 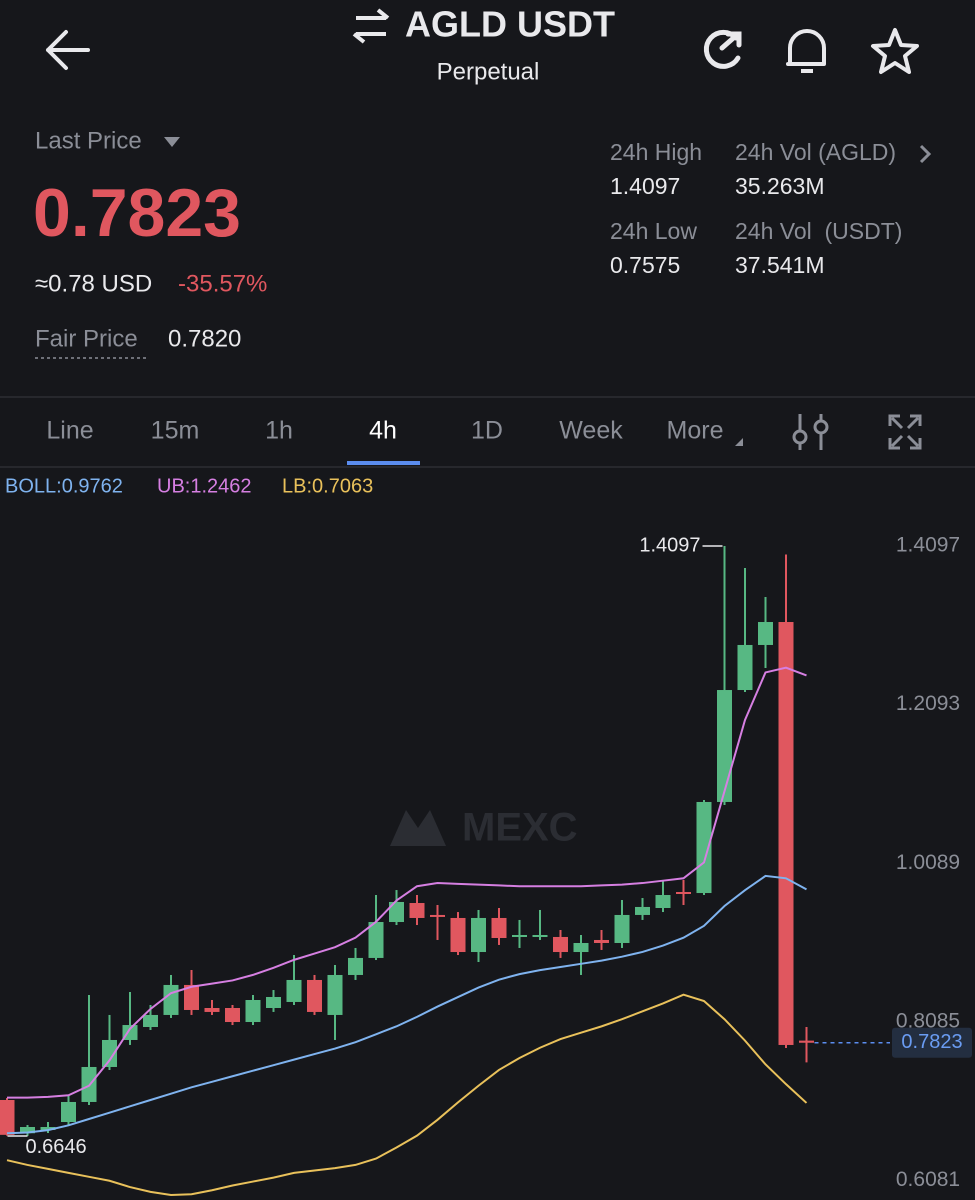 What do you see at coordinates (928, 703) in the screenshot?
I see `y-tick-label: 1.2093` at bounding box center [928, 703].